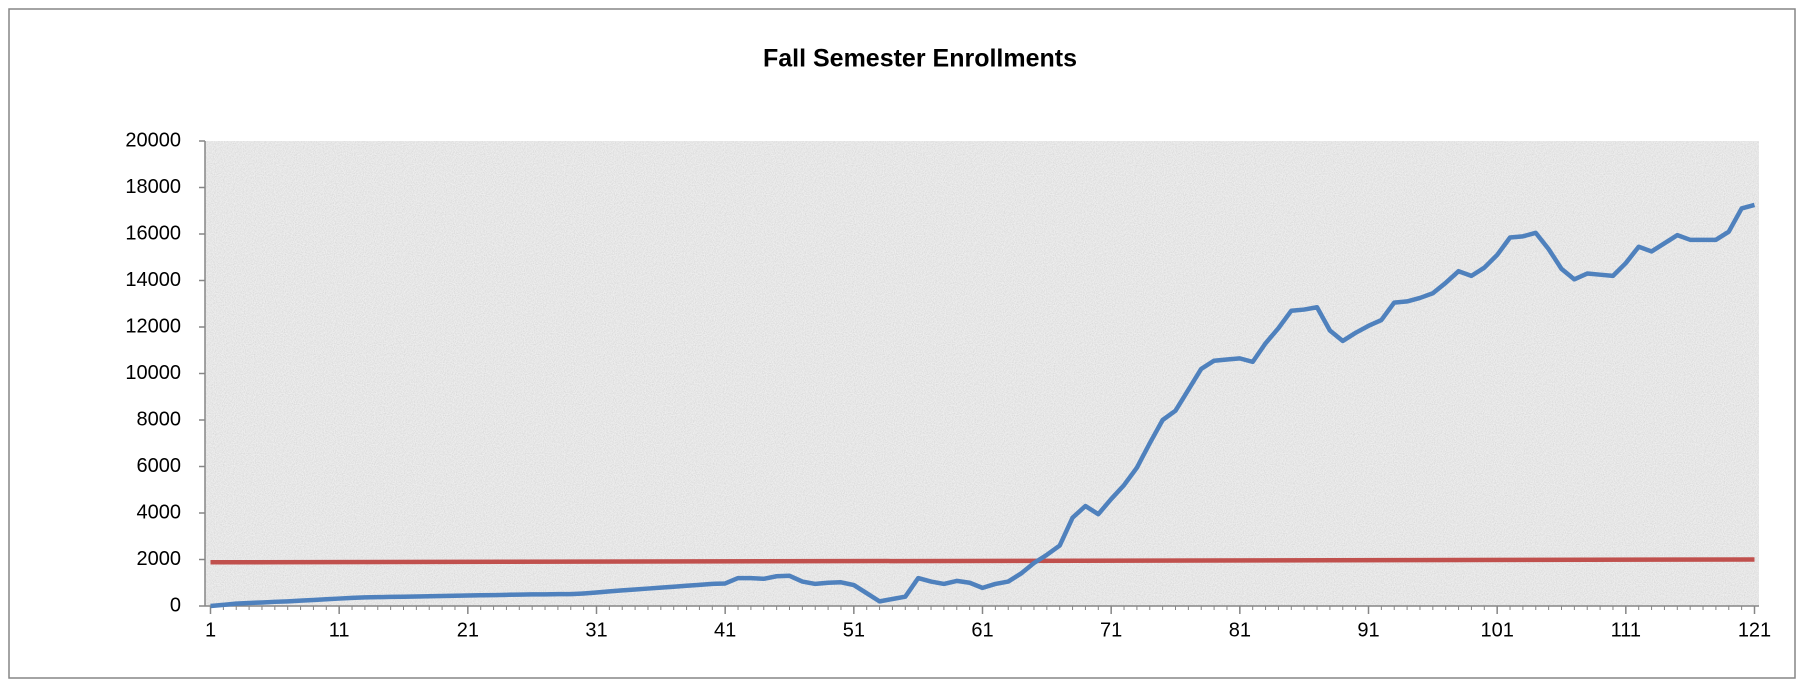  What do you see at coordinates (725, 630) in the screenshot?
I see `x-tick-label: 41` at bounding box center [725, 630].